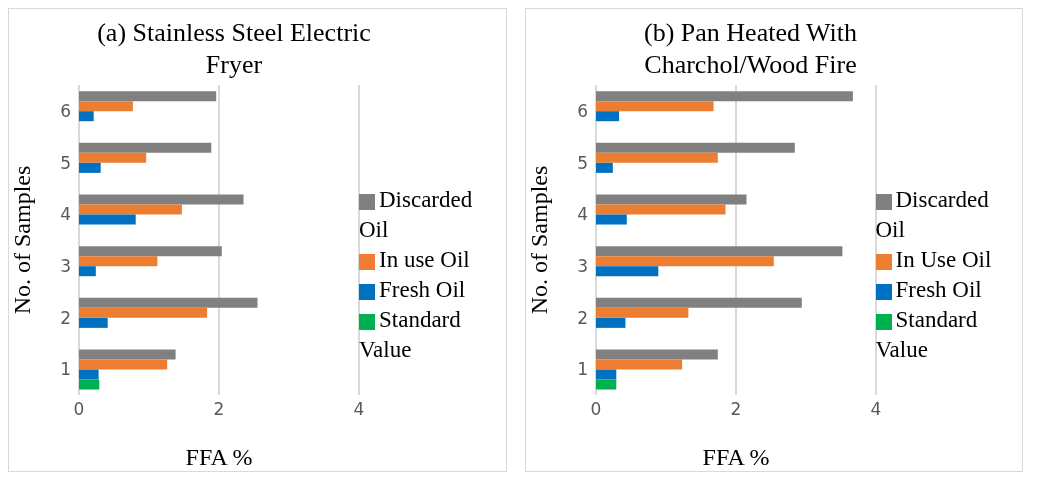  What do you see at coordinates (750, 49) in the screenshot?
I see `chart-title: (b) Pan Heated With Charchol/Wood Fire` at bounding box center [750, 49].